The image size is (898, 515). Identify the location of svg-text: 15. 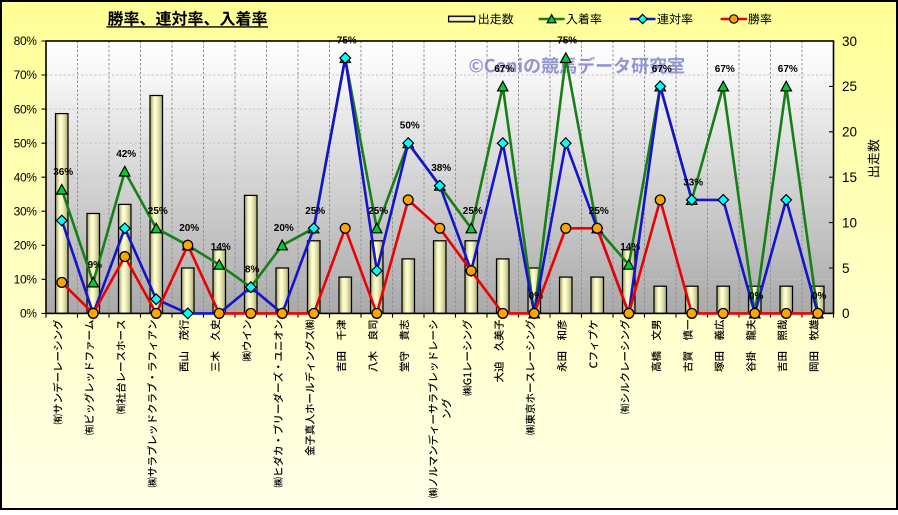
(849, 177).